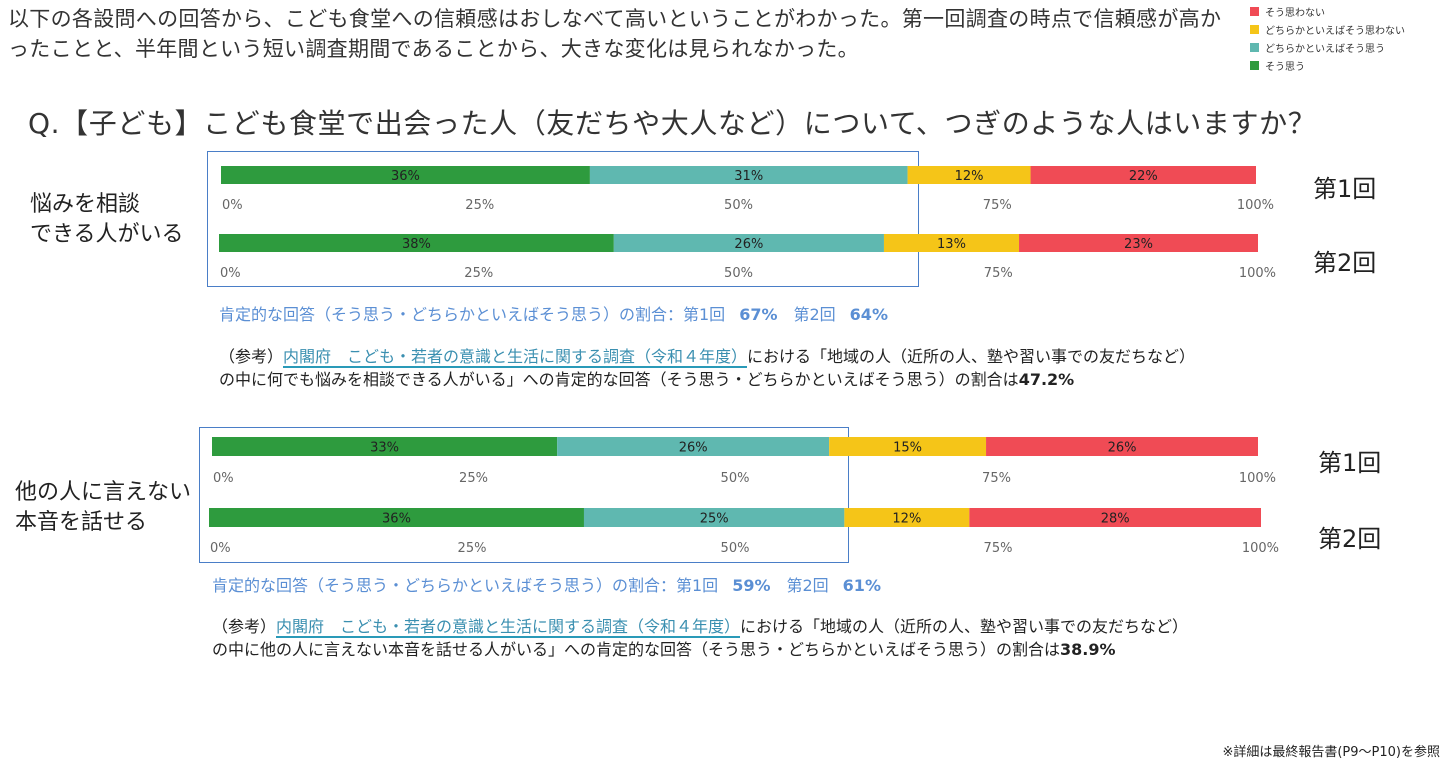 The image size is (1446, 765). I want to click on row-label-line: できる人がいる, so click(107, 234).